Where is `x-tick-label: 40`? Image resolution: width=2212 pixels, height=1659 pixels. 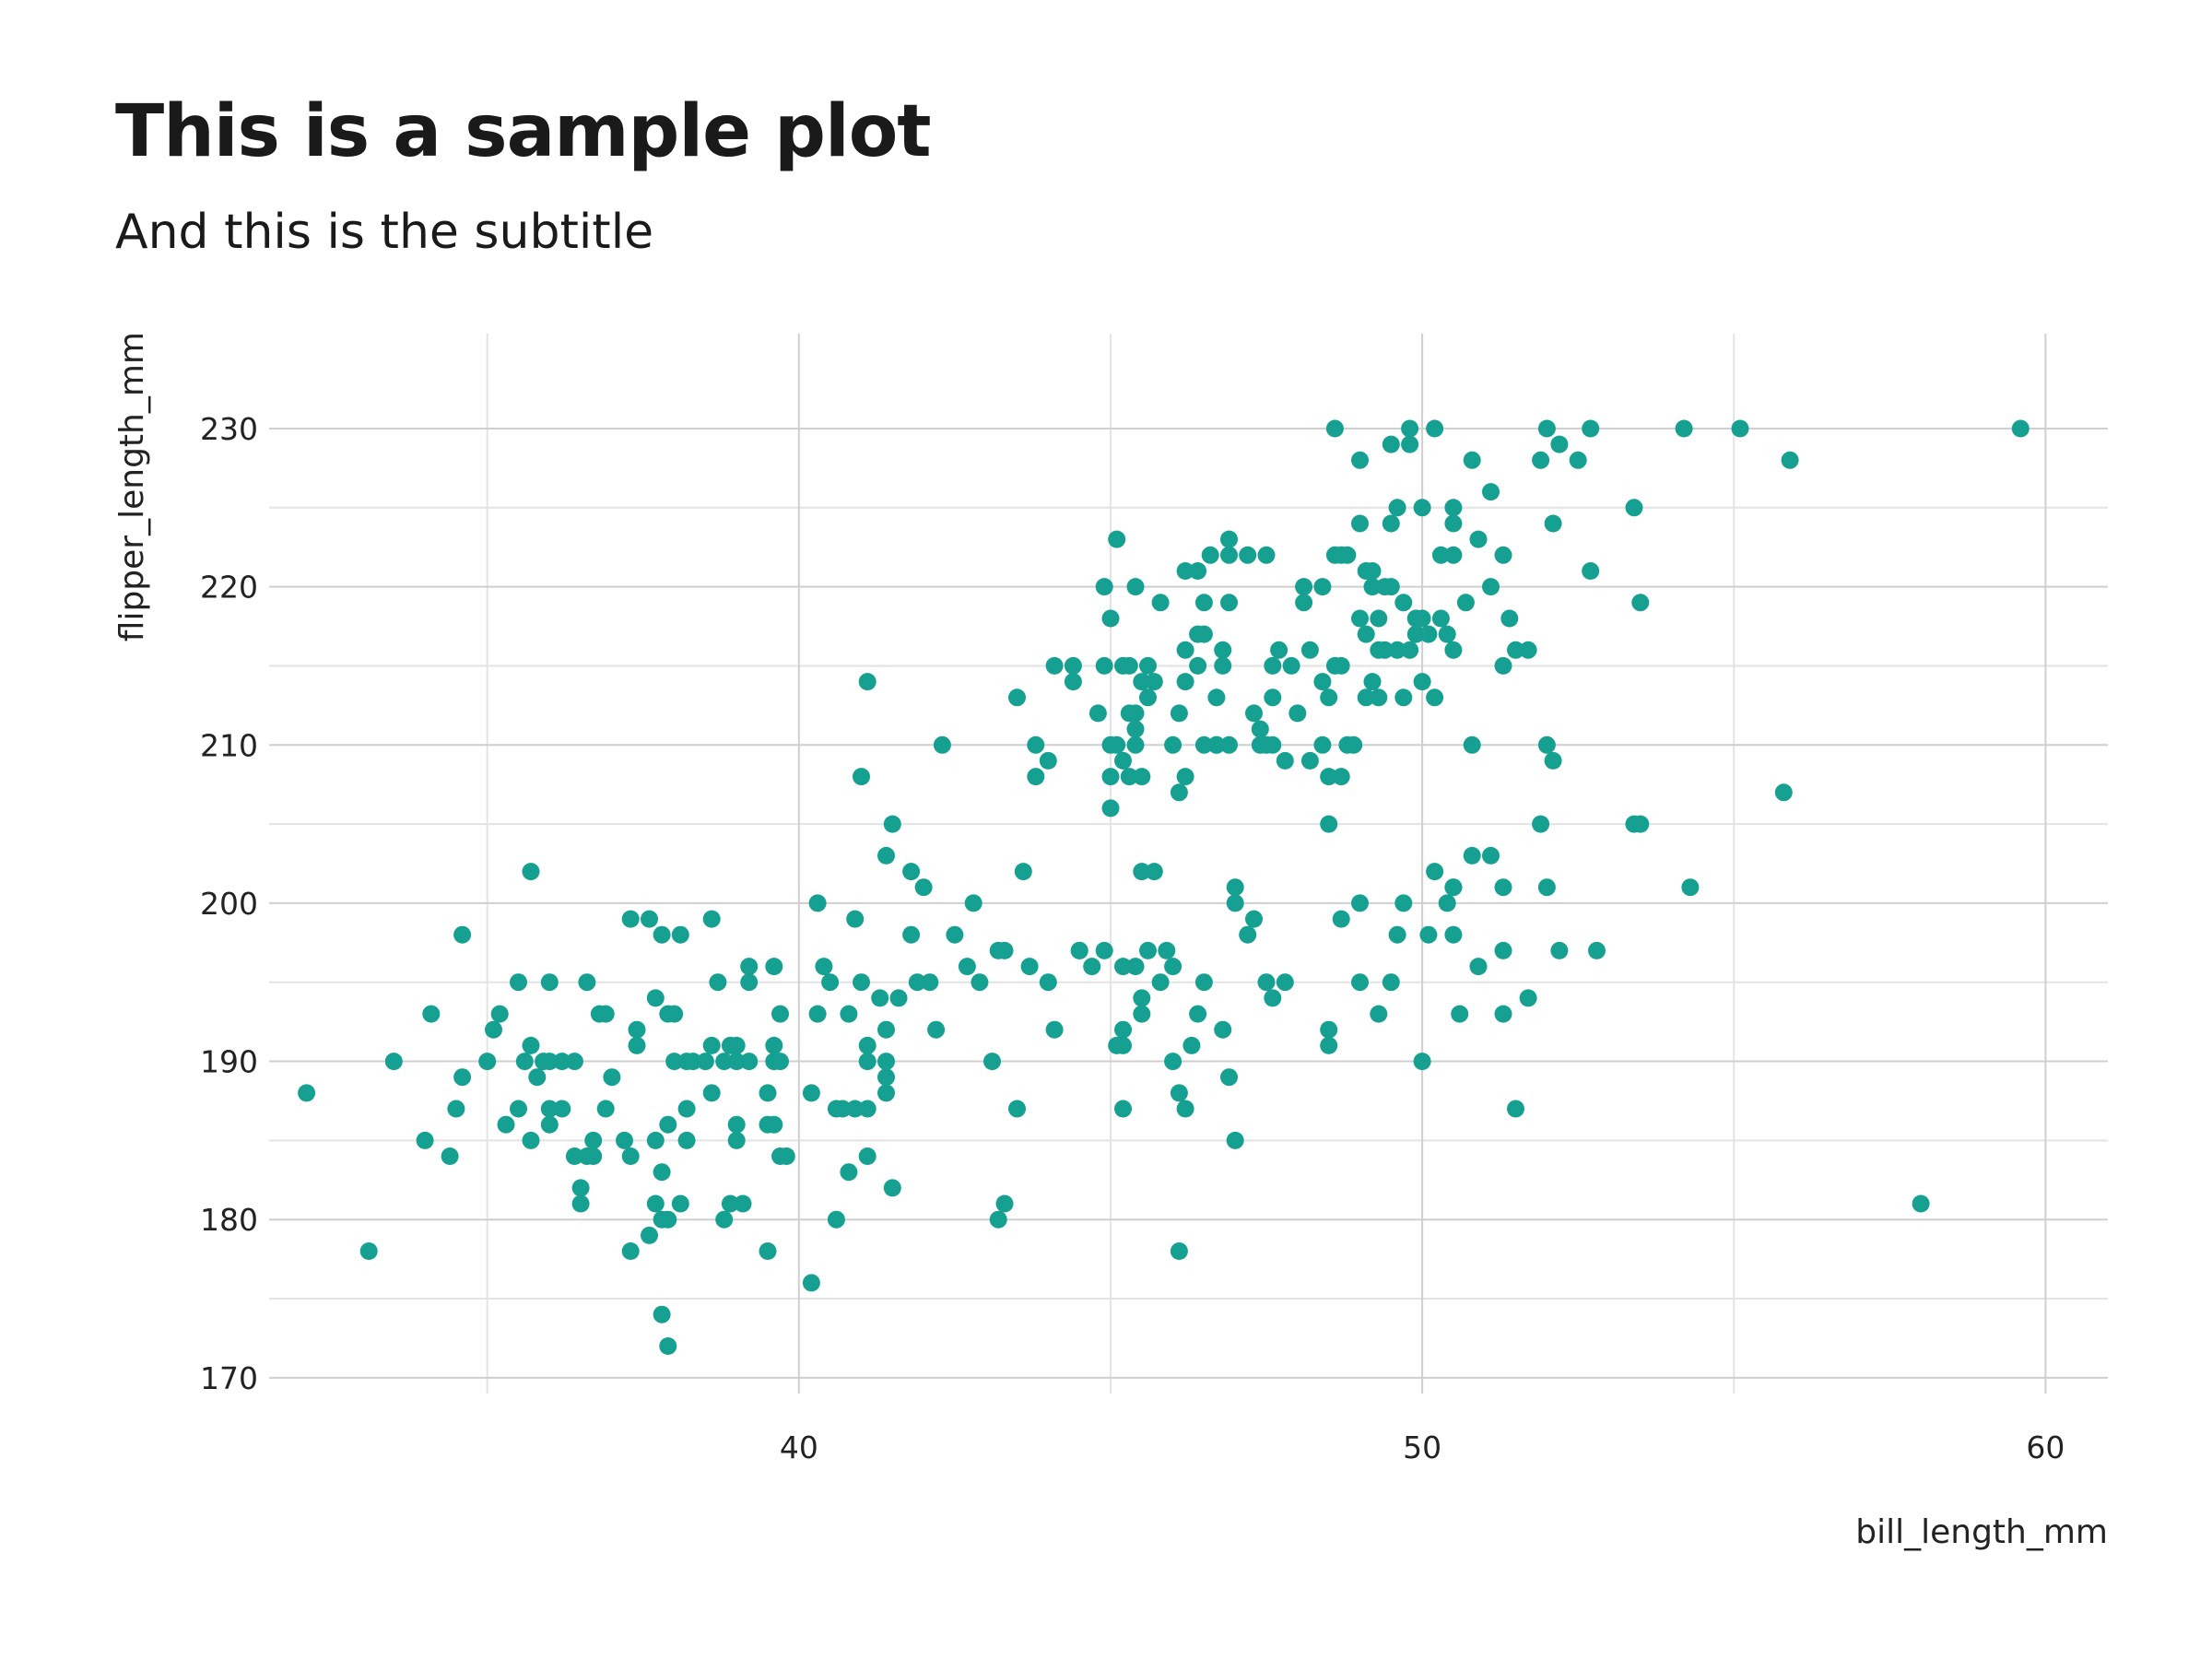 x-tick-label: 40 is located at coordinates (799, 1447).